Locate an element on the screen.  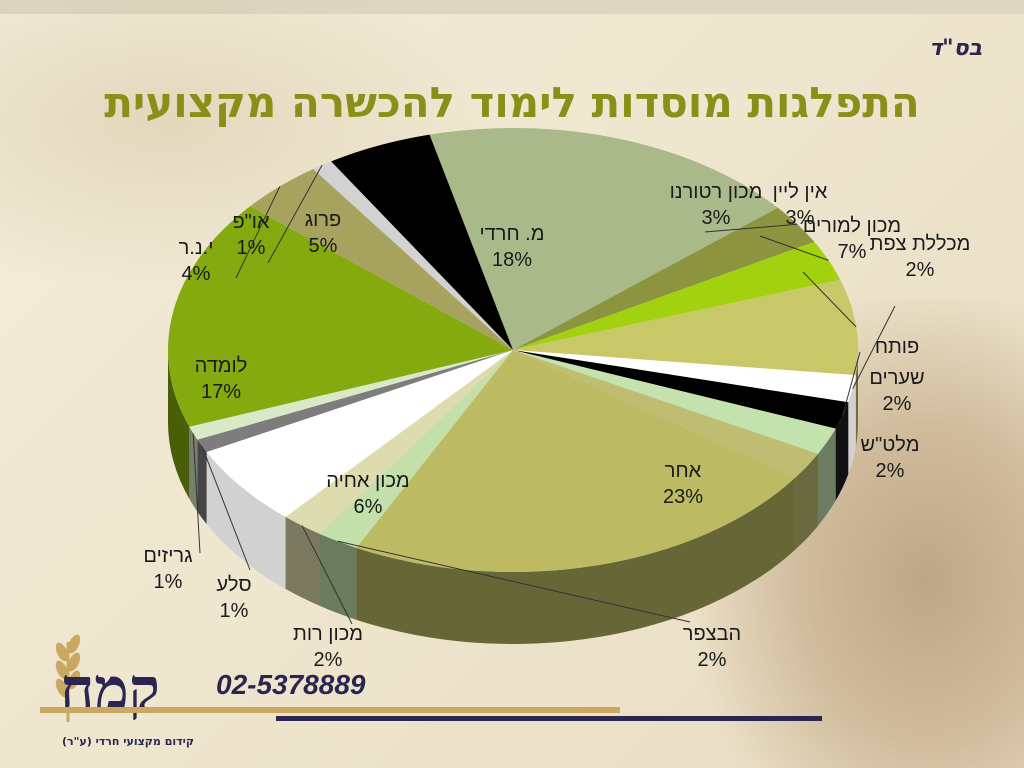
slice-label-6: שערים 2% is located at coordinates (896, 391).